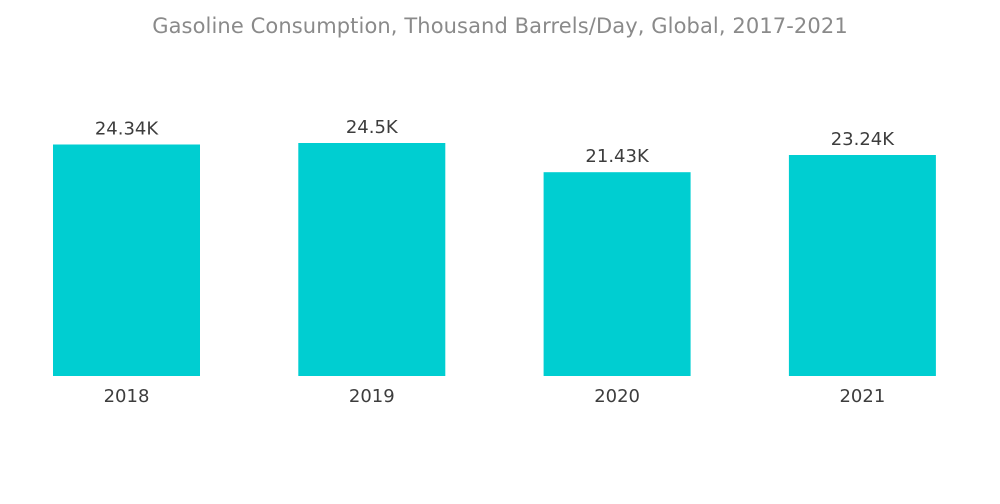 The height and width of the screenshot is (504, 1000). I want to click on value-label-2021: 23.24K, so click(863, 139).